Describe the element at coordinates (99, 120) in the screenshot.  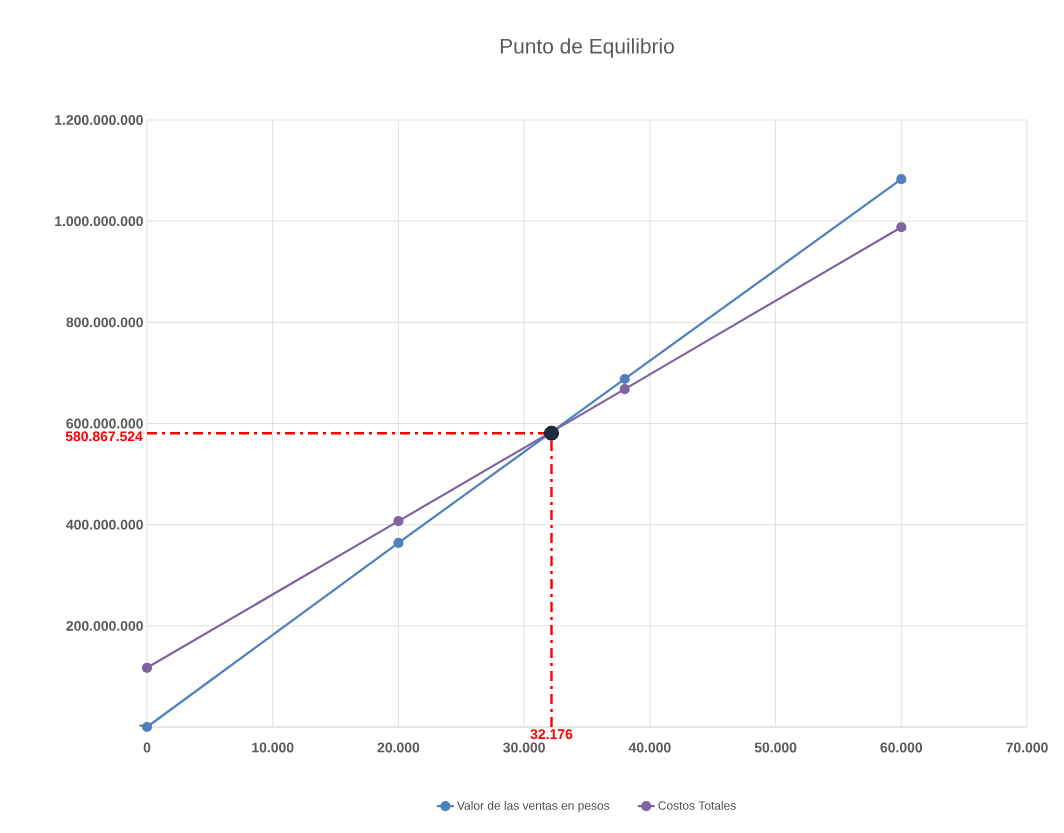
I see `y-tick-label: 1.200.000.000` at that location.